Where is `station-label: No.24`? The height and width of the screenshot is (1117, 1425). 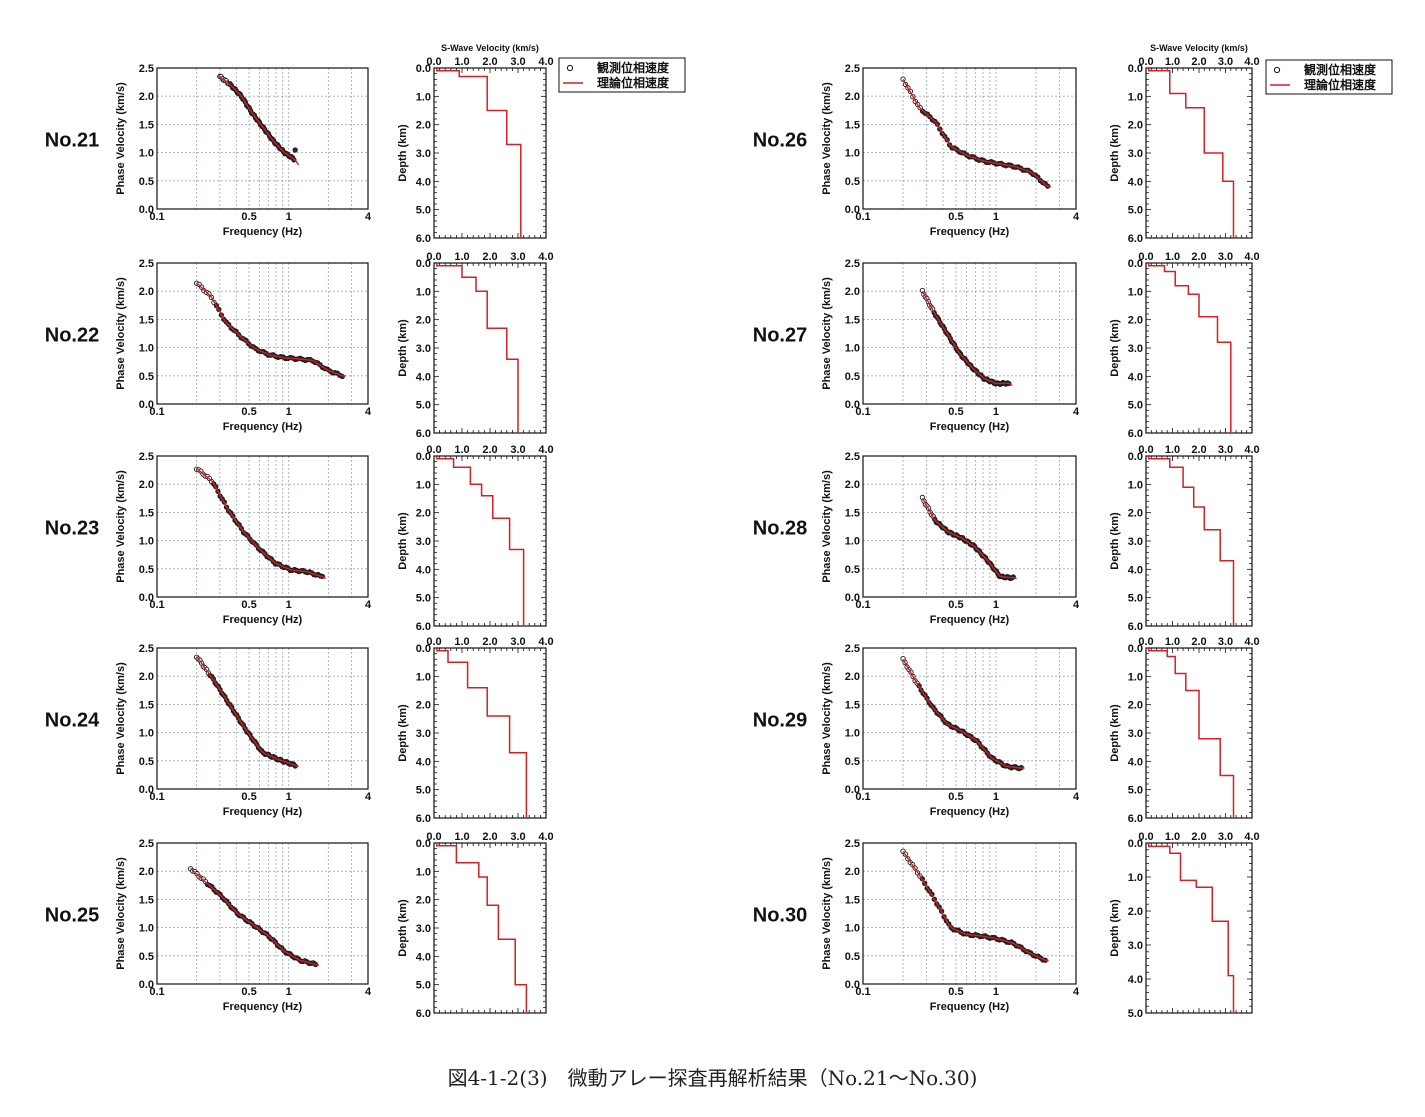 station-label: No.24 is located at coordinates (72, 721).